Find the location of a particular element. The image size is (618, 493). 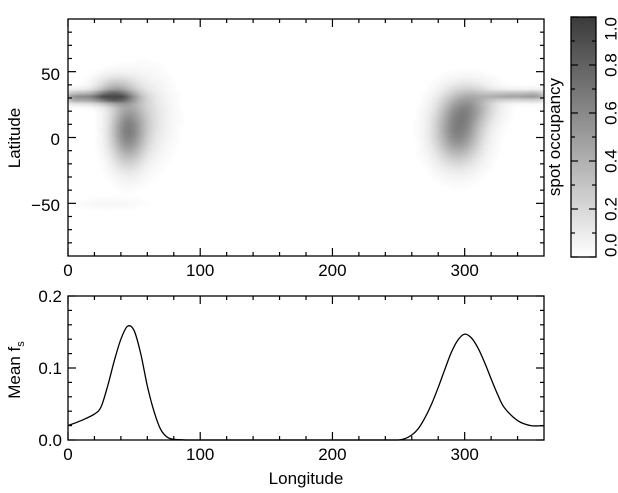

heatmap-x-tick-label-300: 300 is located at coordinates (465, 270).